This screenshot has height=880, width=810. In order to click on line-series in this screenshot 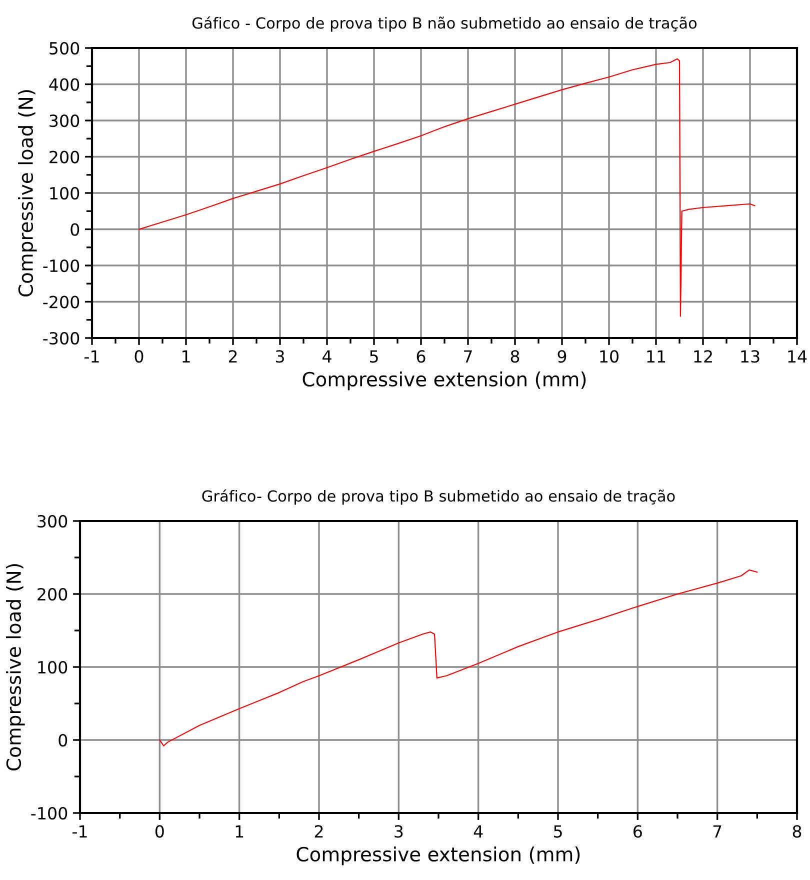, I will do `click(458, 657)`.